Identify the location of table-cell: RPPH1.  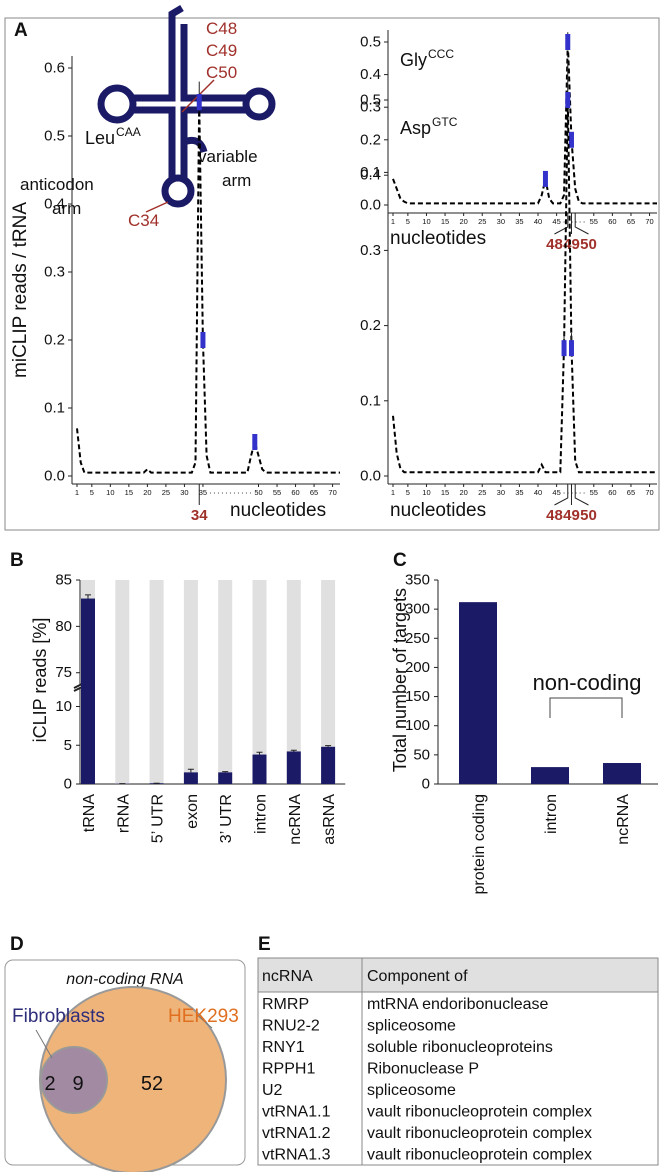
(288, 1069).